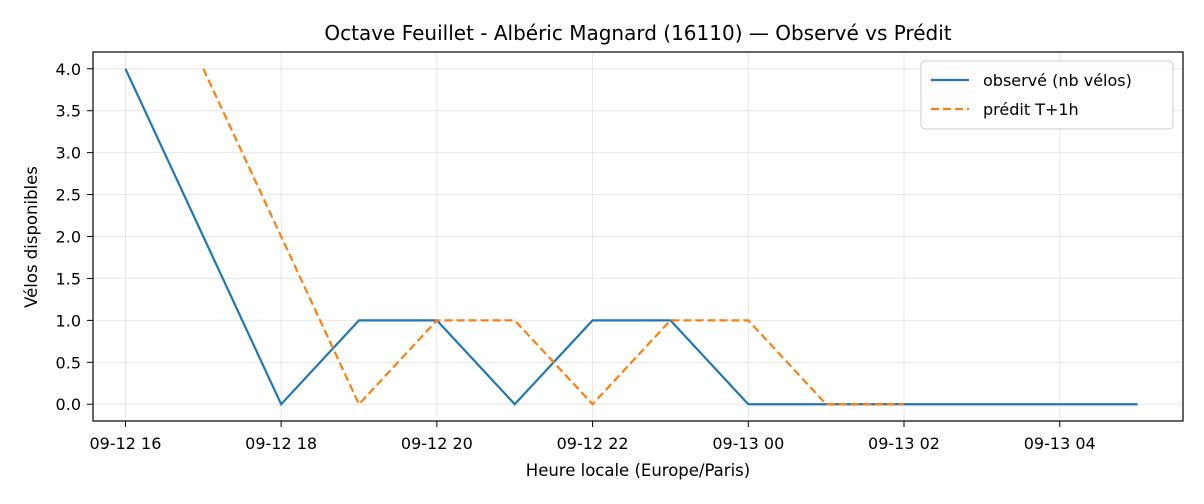  What do you see at coordinates (437, 443) in the screenshot?
I see `x-tick-label: 09-12 20` at bounding box center [437, 443].